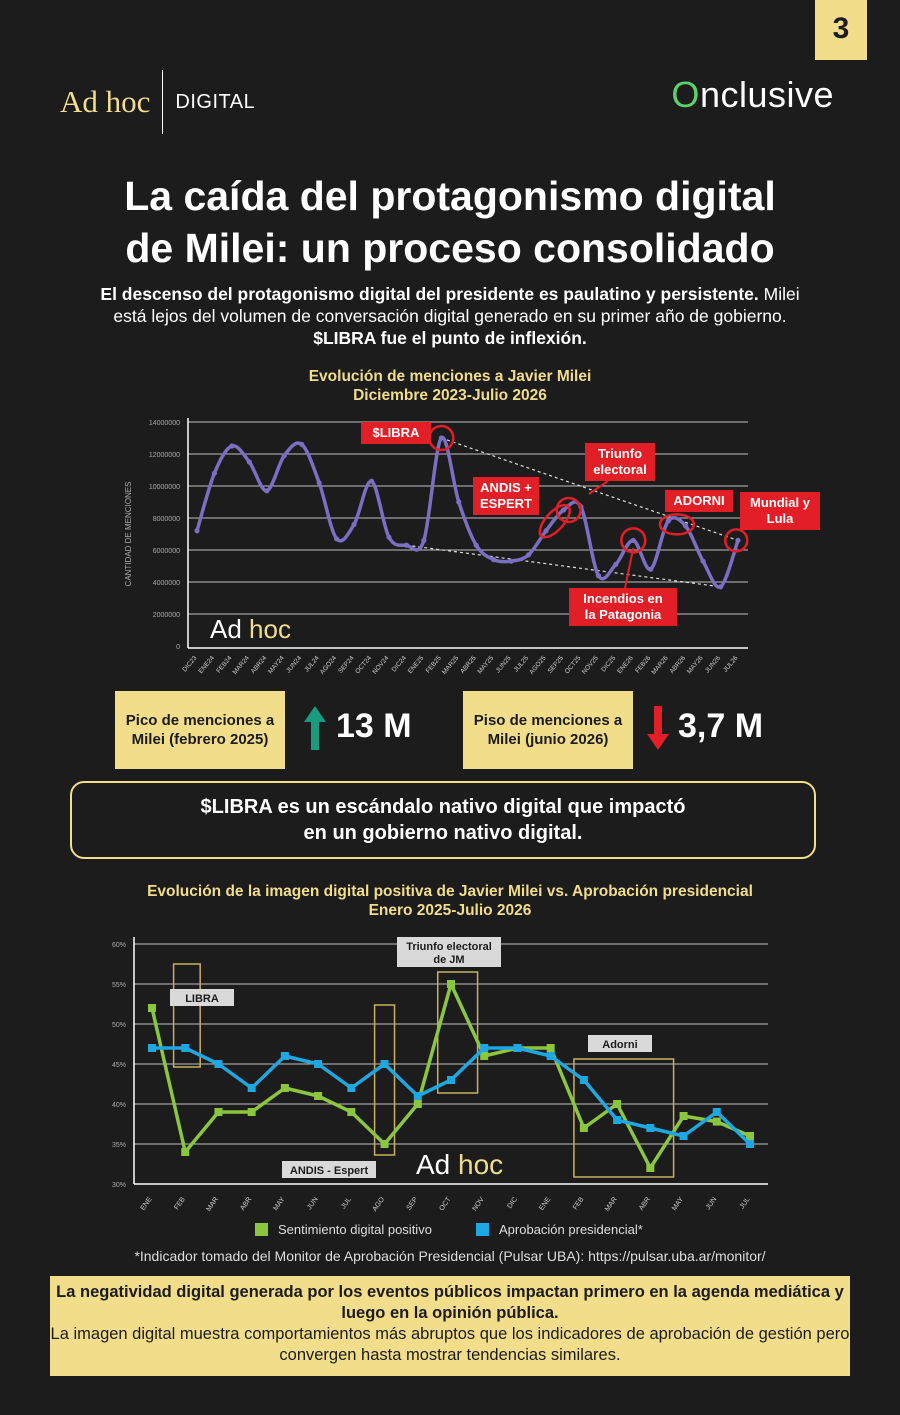  What do you see at coordinates (506, 503) in the screenshot?
I see `annotation-andis: ESPERT` at bounding box center [506, 503].